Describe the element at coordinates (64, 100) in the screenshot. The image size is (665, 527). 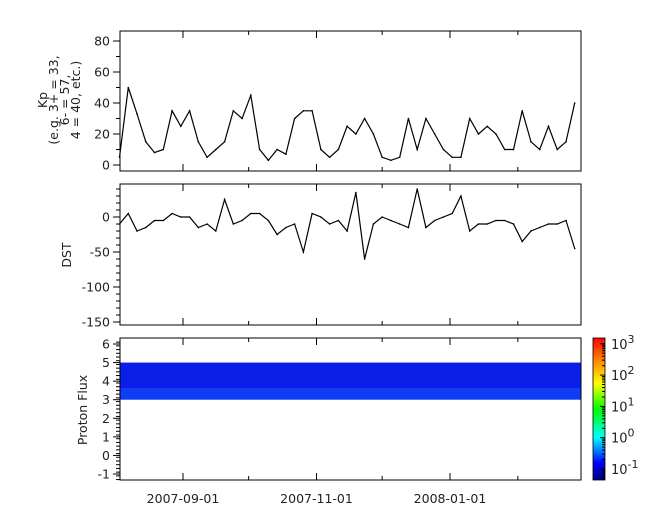
I see `y-axis-label-line: 6- = 57,` at that location.